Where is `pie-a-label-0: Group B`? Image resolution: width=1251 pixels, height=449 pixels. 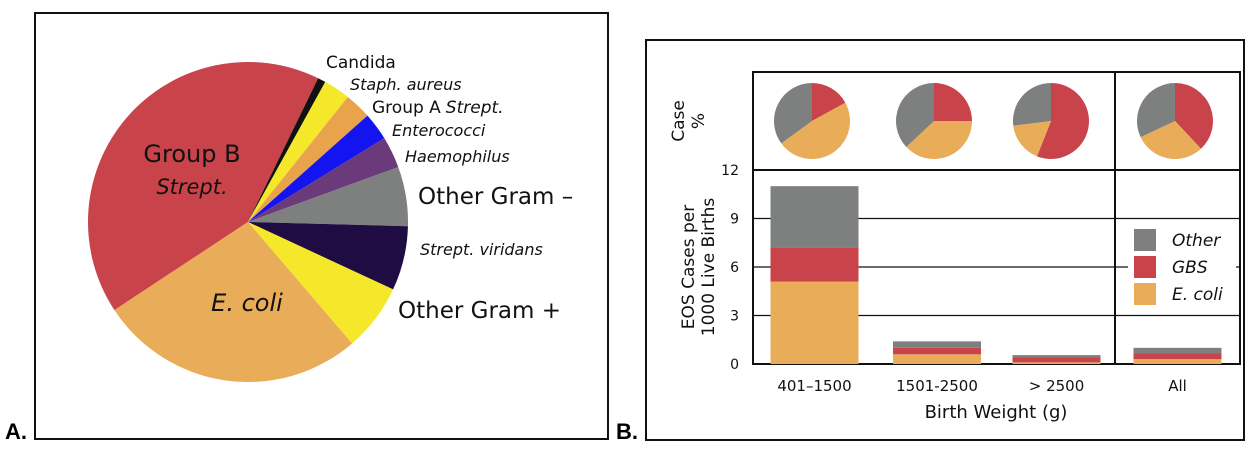 pie-a-label-0: Group B is located at coordinates (191, 154).